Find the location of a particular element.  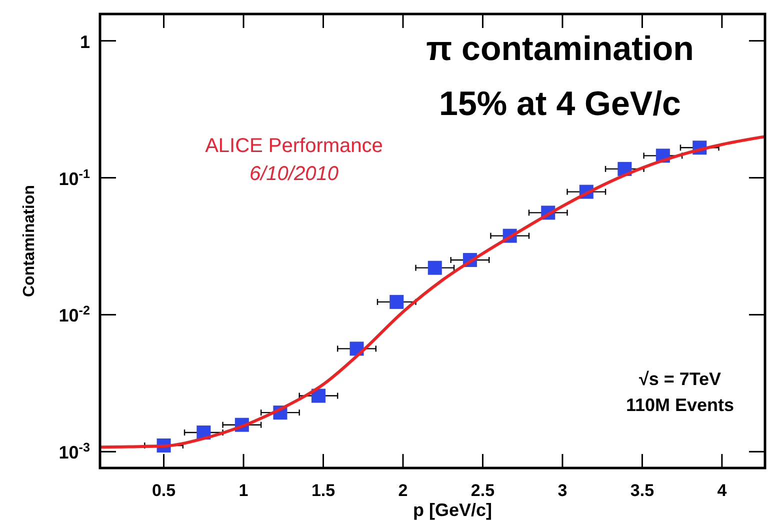

x-tick-label: 0.5 is located at coordinates (164, 490).